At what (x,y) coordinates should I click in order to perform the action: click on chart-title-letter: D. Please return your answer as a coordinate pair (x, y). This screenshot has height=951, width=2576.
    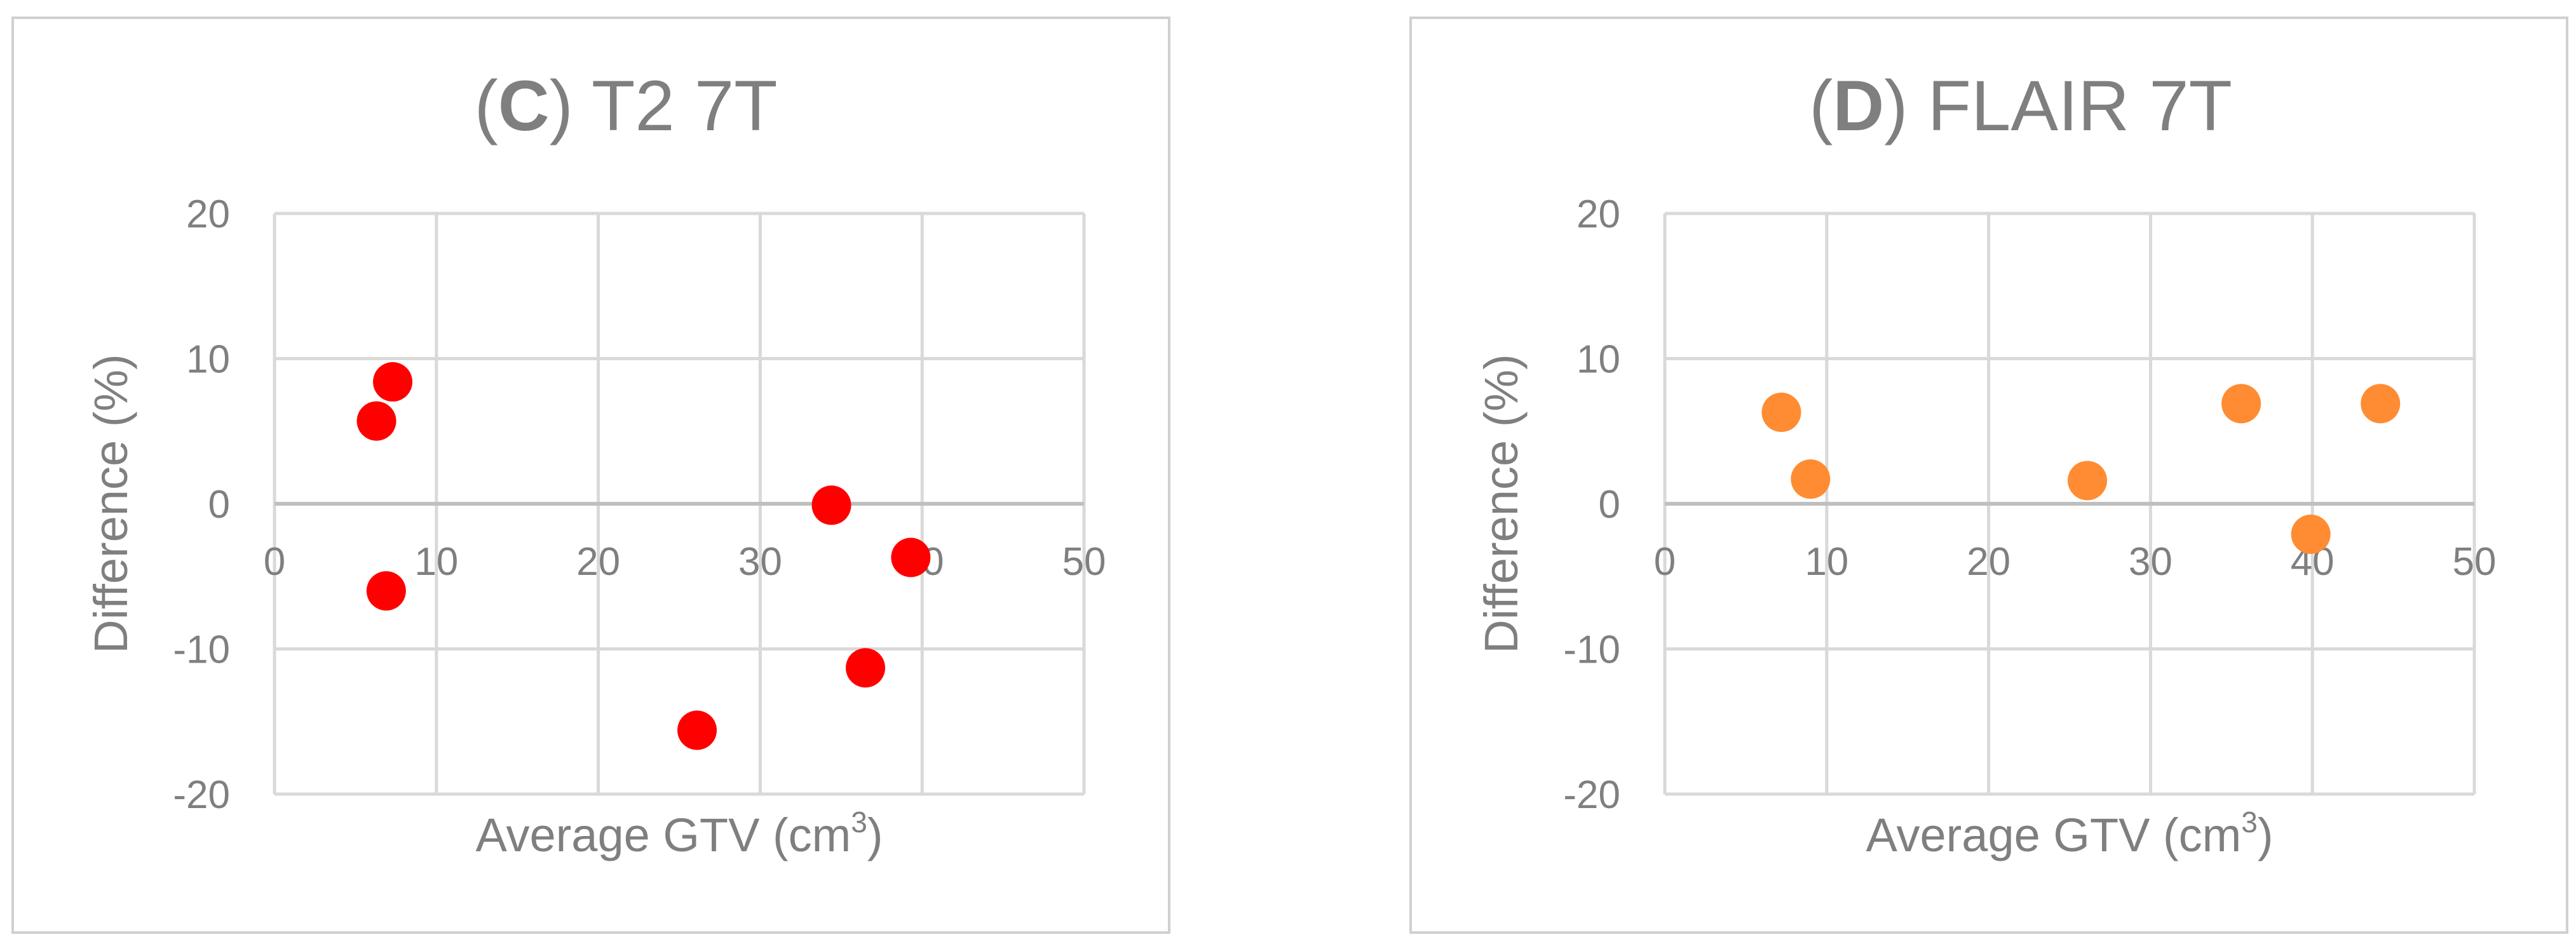
    Looking at the image, I should click on (1858, 105).